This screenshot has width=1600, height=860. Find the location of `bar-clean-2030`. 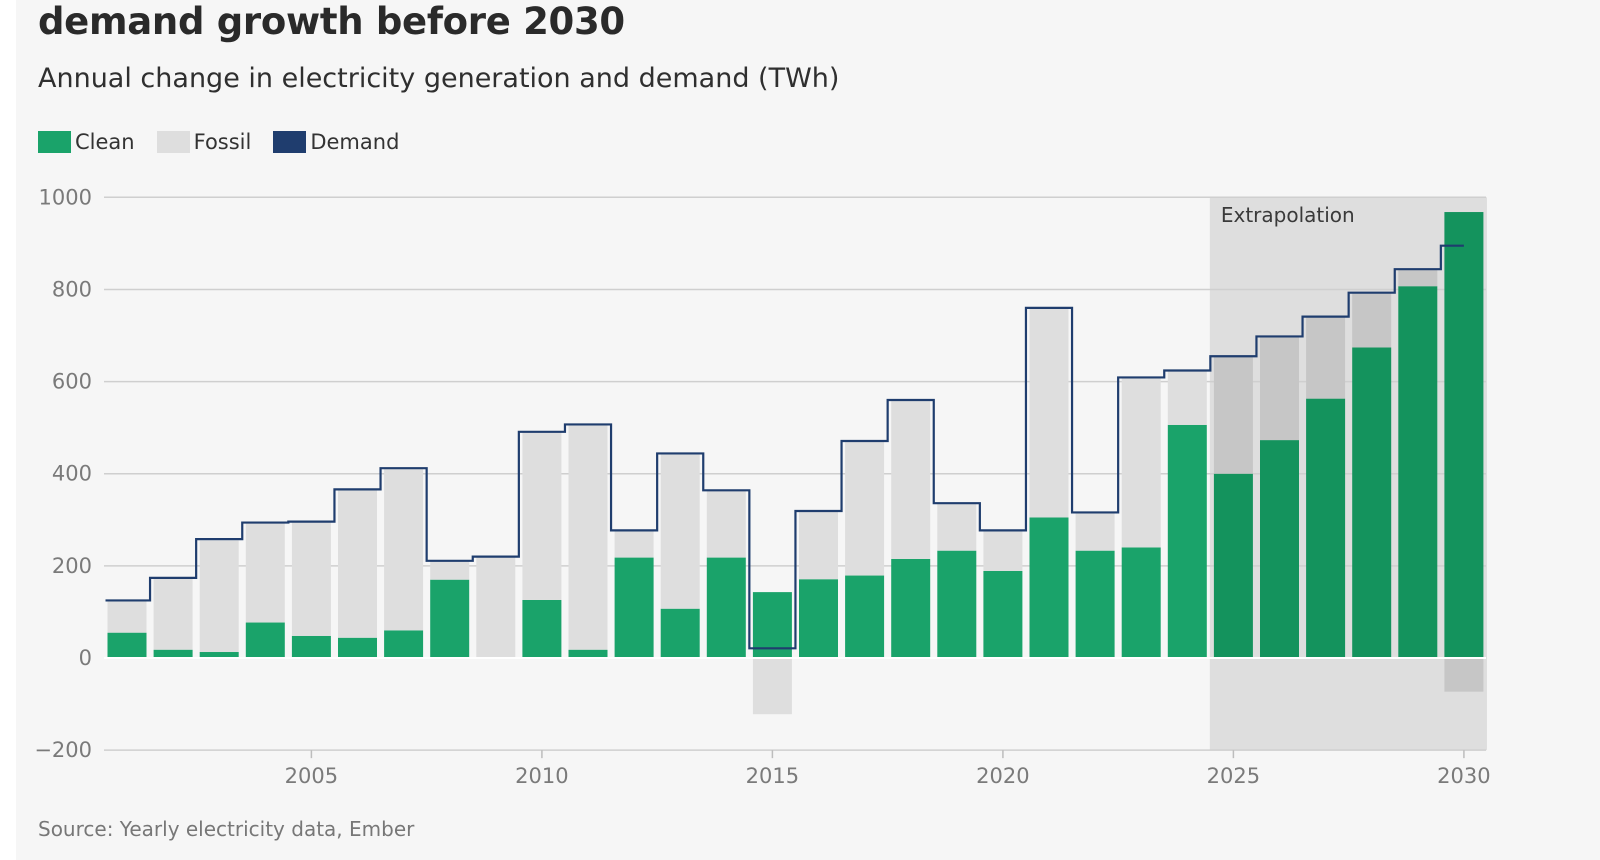

bar-clean-2030 is located at coordinates (1464, 435).